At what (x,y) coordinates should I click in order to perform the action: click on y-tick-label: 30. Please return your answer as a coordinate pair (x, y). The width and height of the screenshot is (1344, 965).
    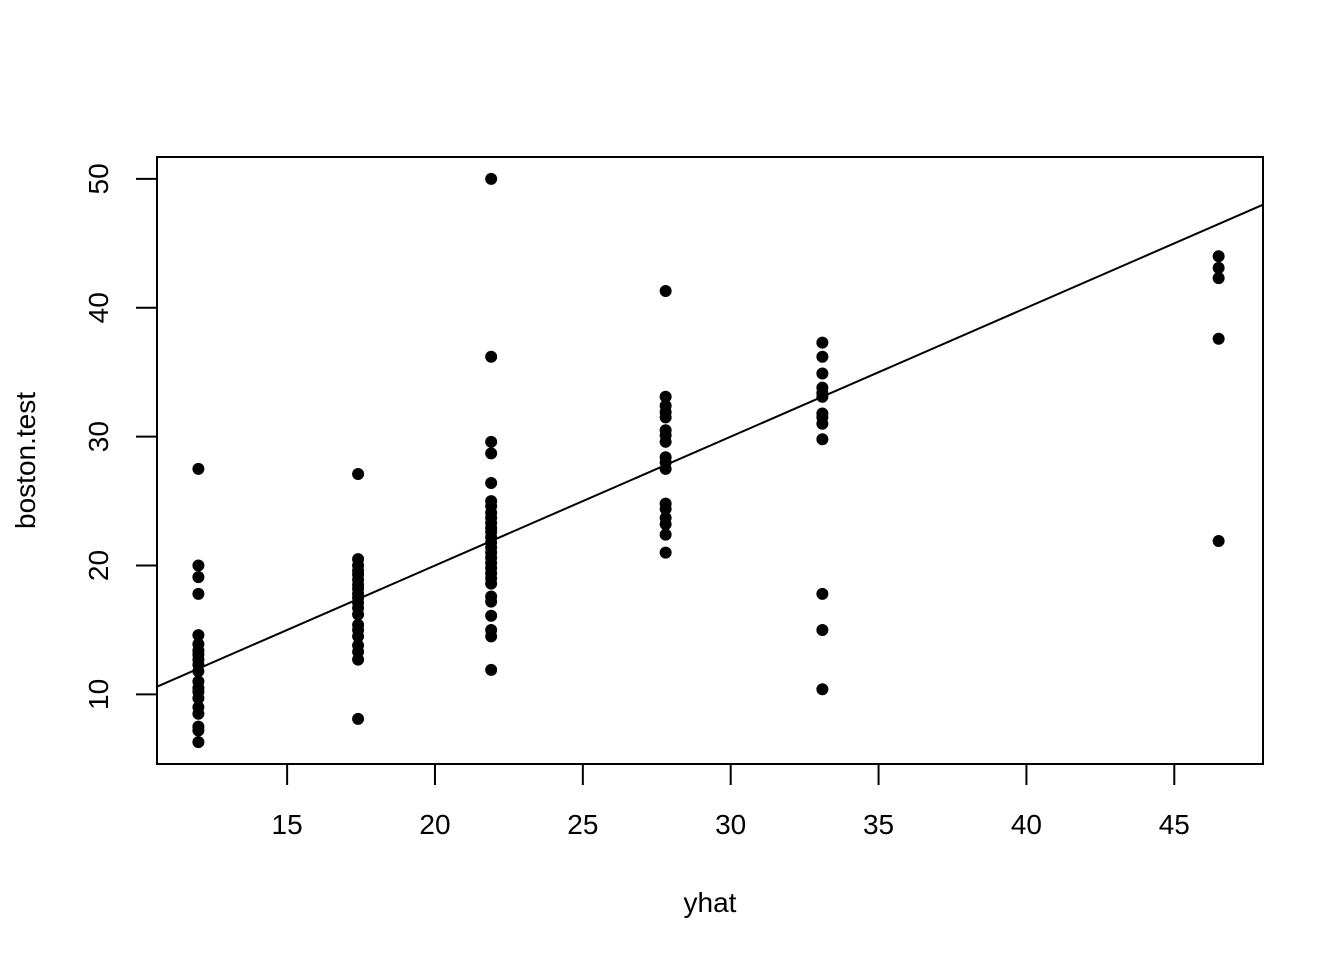
    Looking at the image, I should click on (98, 436).